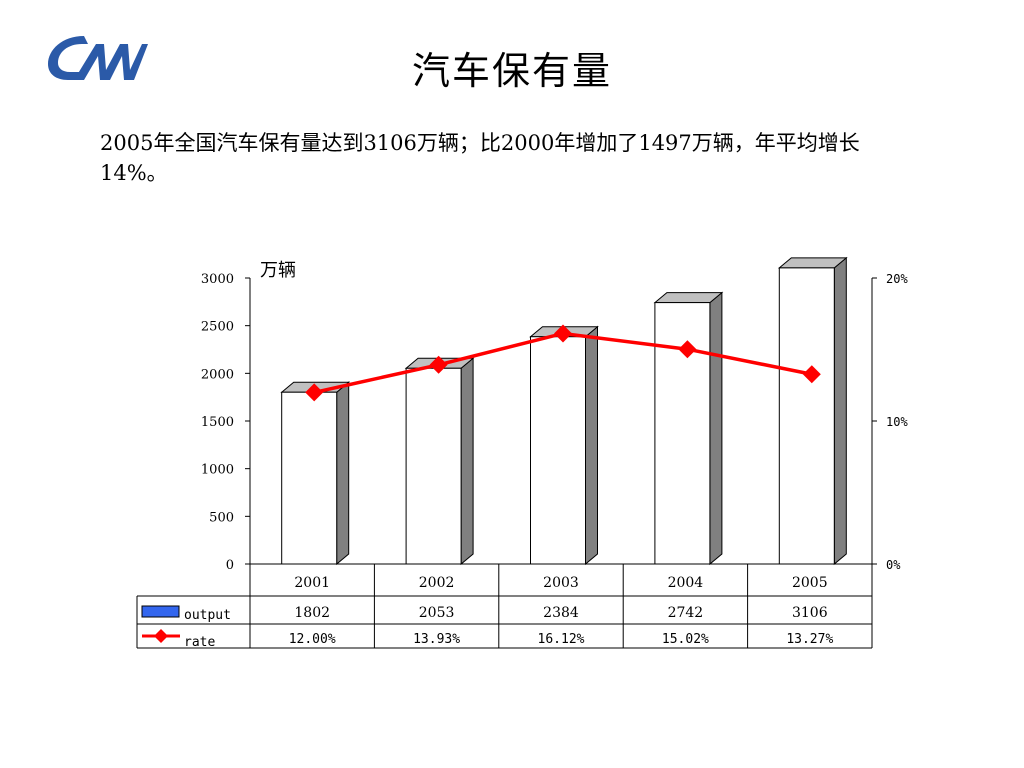  I want to click on rate-value-label: 12.00%, so click(312, 639).